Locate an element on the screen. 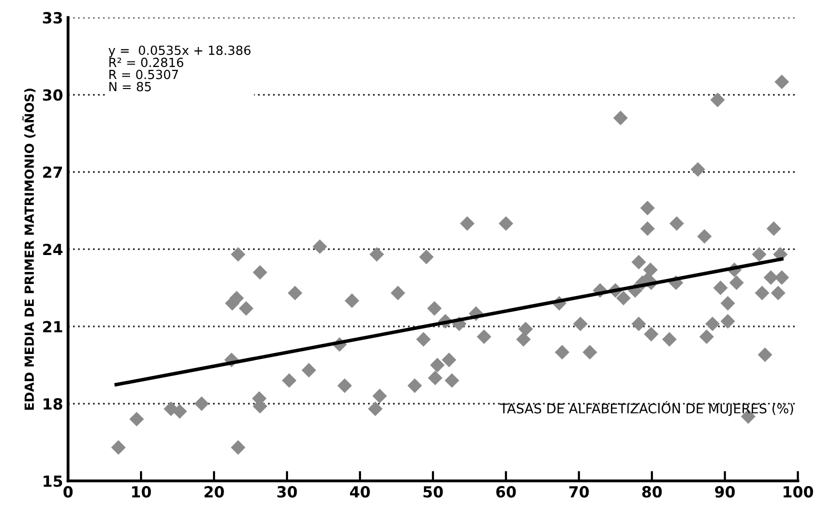  x-tick-label: 20 is located at coordinates (214, 492).